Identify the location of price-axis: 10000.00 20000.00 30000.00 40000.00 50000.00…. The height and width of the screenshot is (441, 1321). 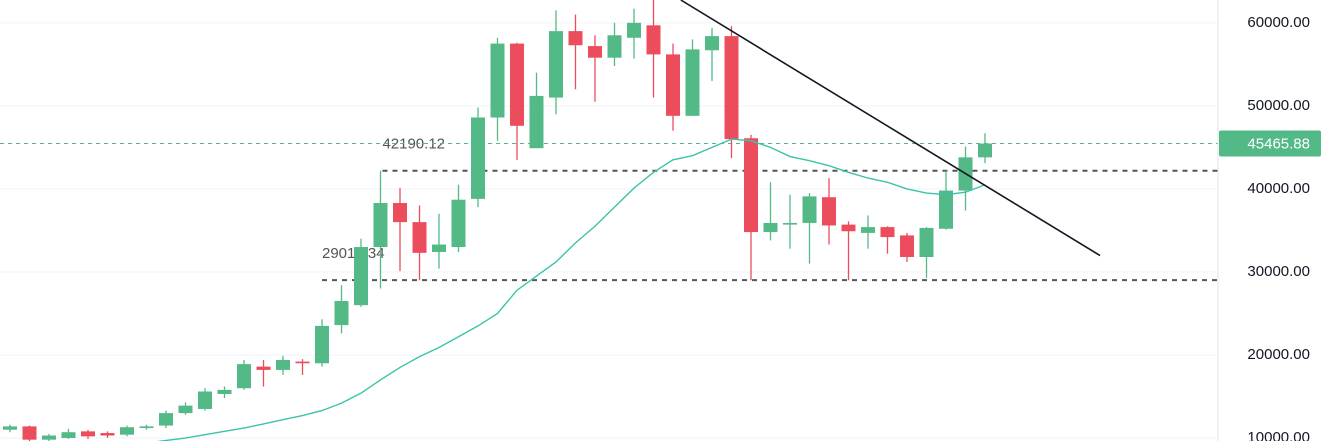
(1270, 227).